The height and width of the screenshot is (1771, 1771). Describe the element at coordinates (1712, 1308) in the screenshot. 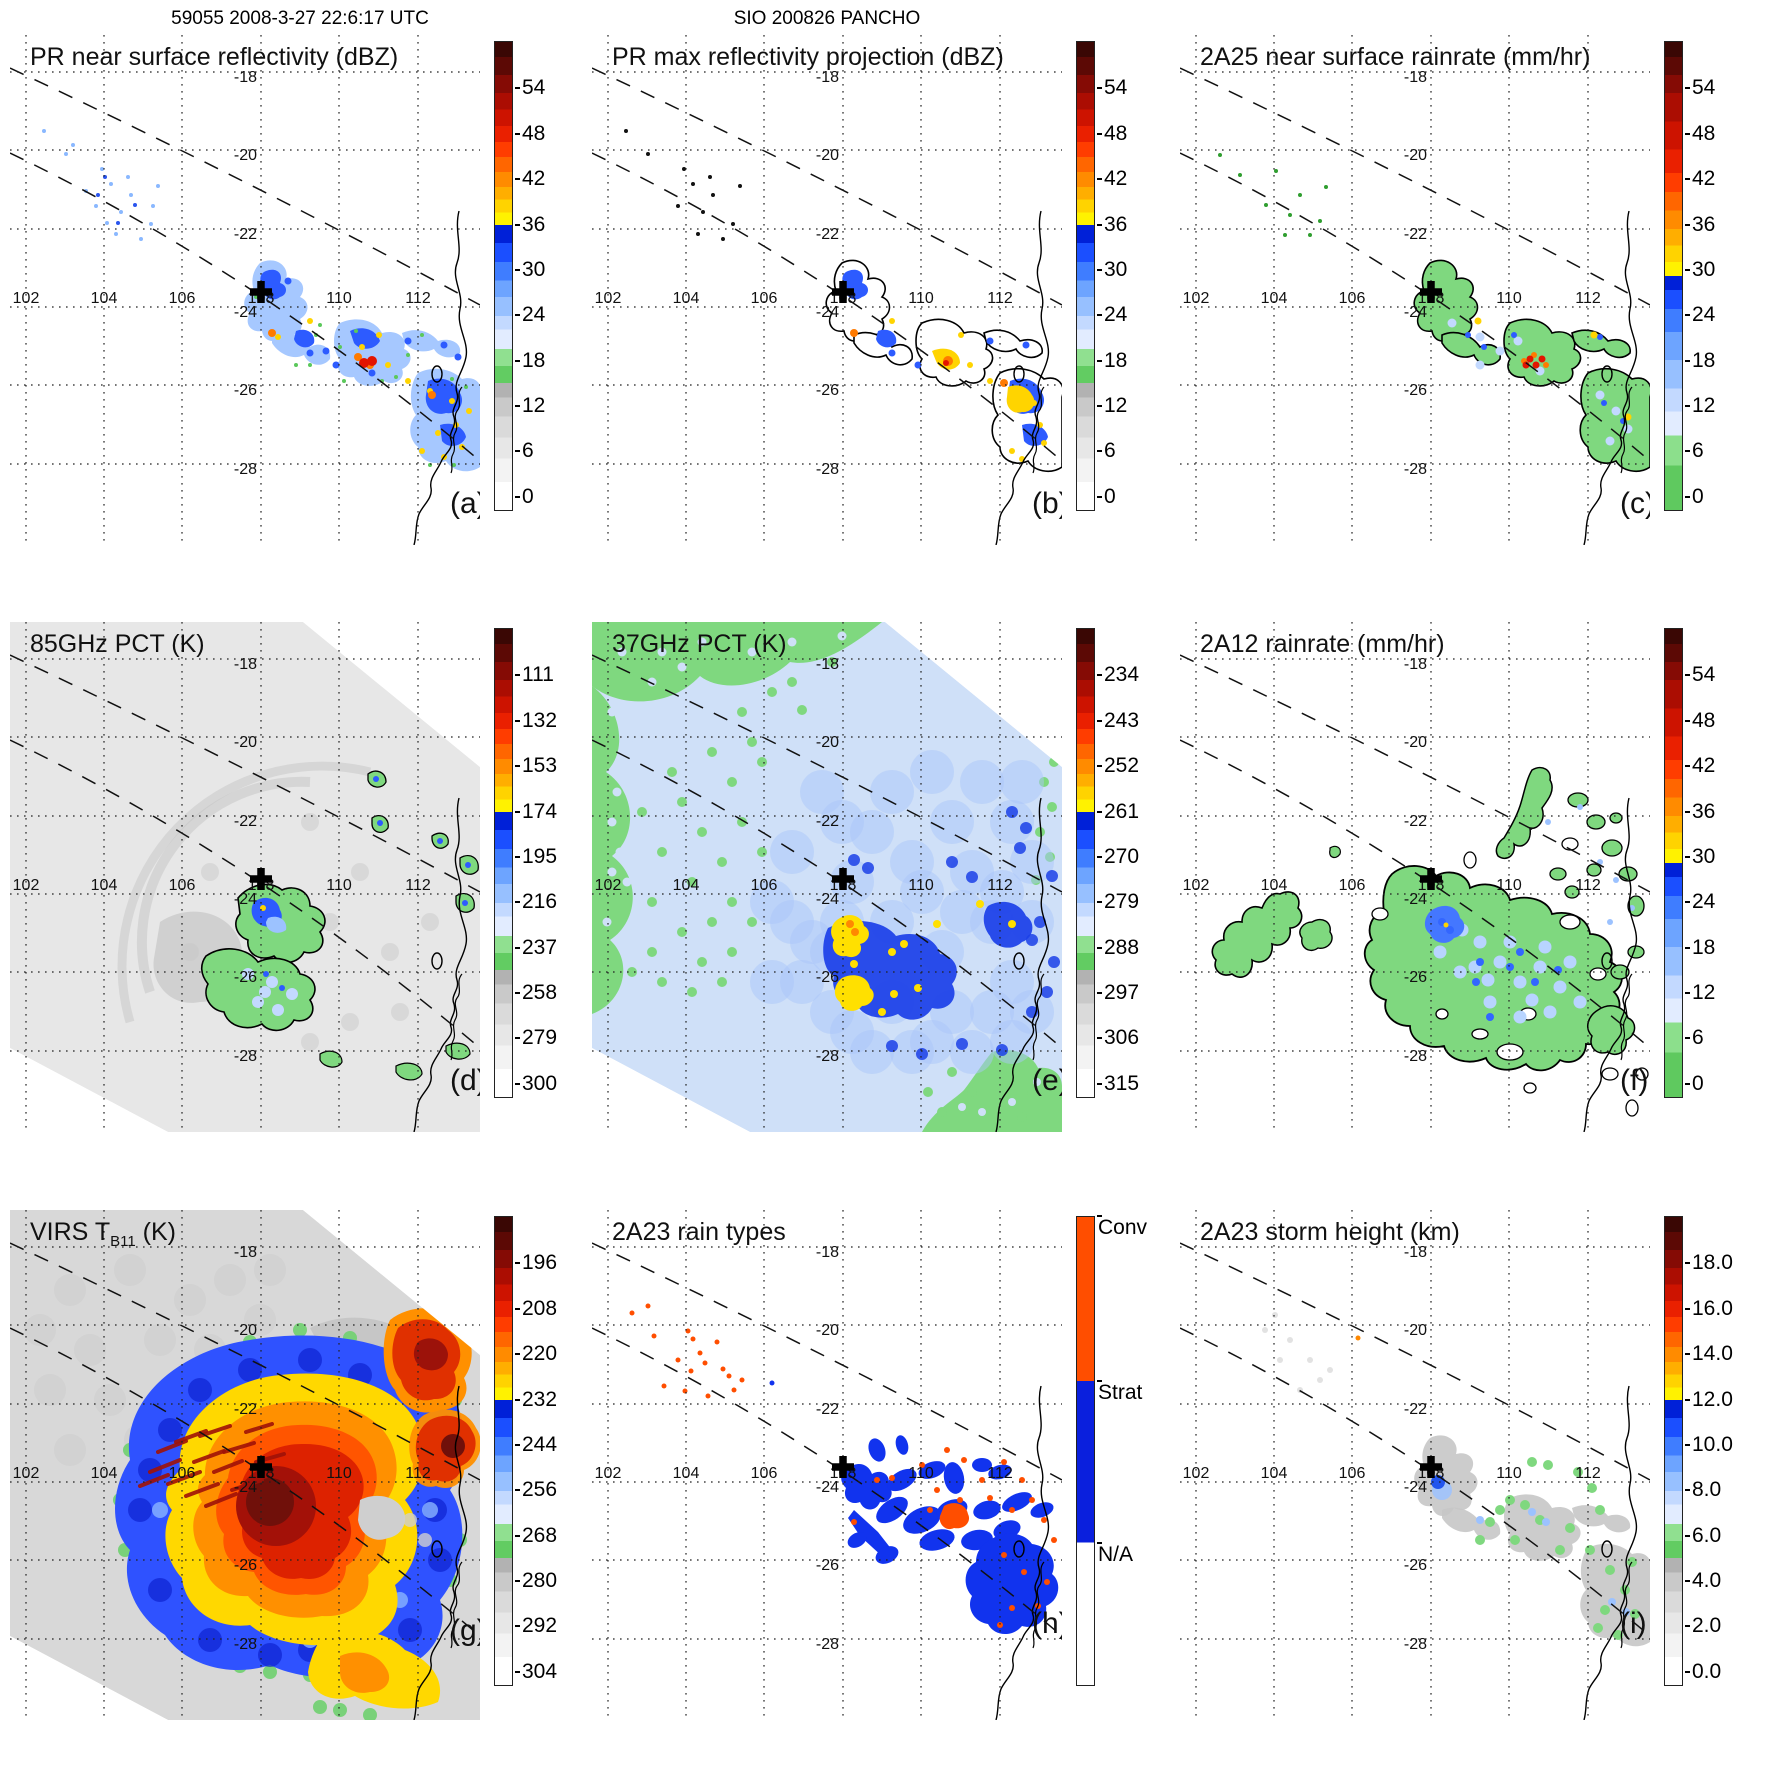

I see `colorbar-tick-label: 16.0` at that location.